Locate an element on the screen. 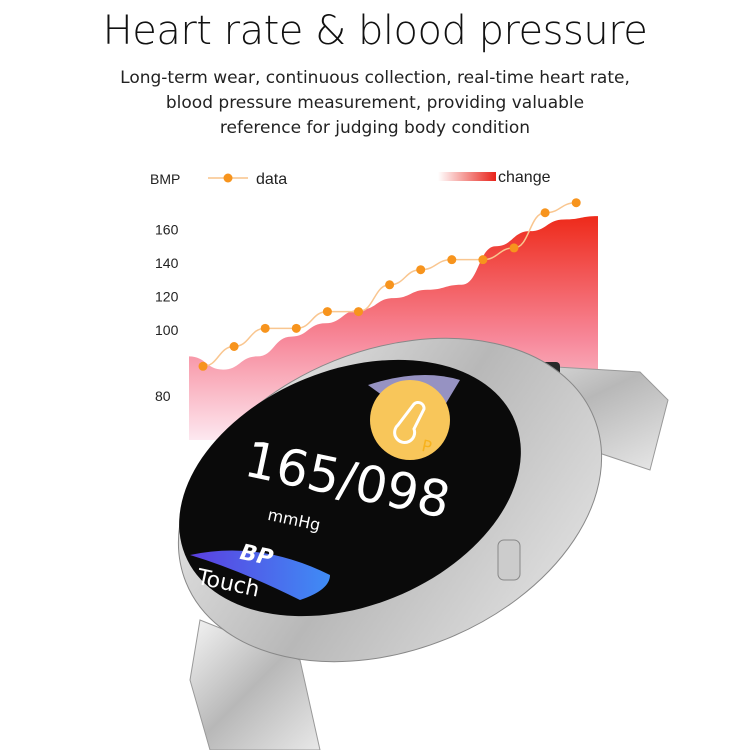  thermometer-button is located at coordinates (410, 420).